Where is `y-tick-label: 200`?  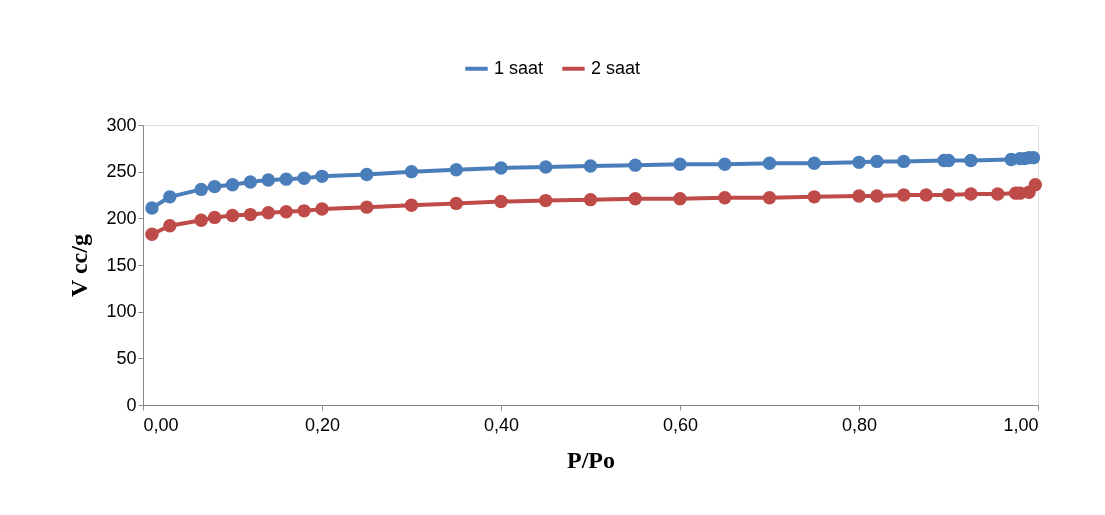 y-tick-label: 200 is located at coordinates (121, 217).